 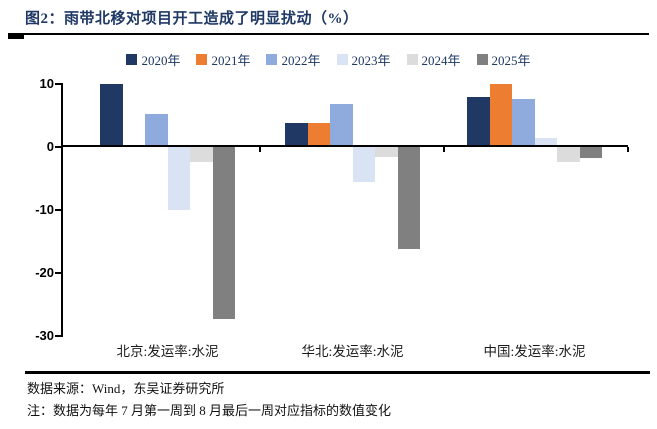 What do you see at coordinates (363, 164) in the screenshot?
I see `bar-2023-north-china` at bounding box center [363, 164].